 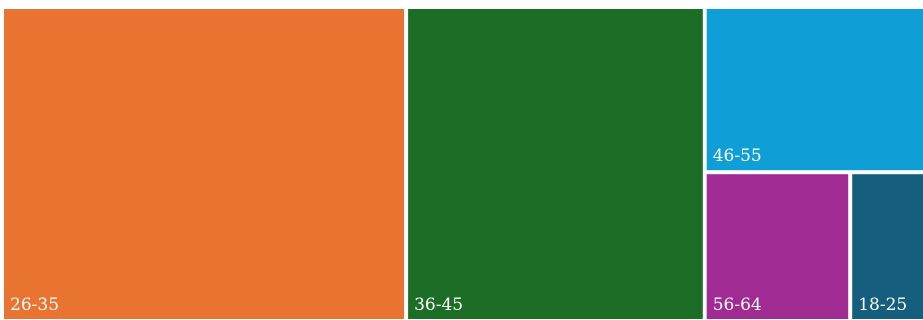 I want to click on tile-18-25: 18-25, so click(x=887, y=246).